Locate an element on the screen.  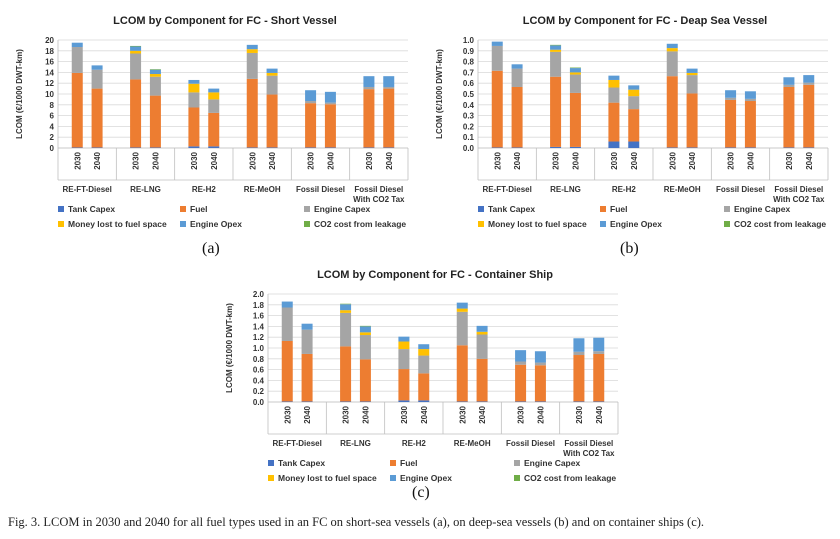
category-label: With CO2 Tax is located at coordinates (799, 199).